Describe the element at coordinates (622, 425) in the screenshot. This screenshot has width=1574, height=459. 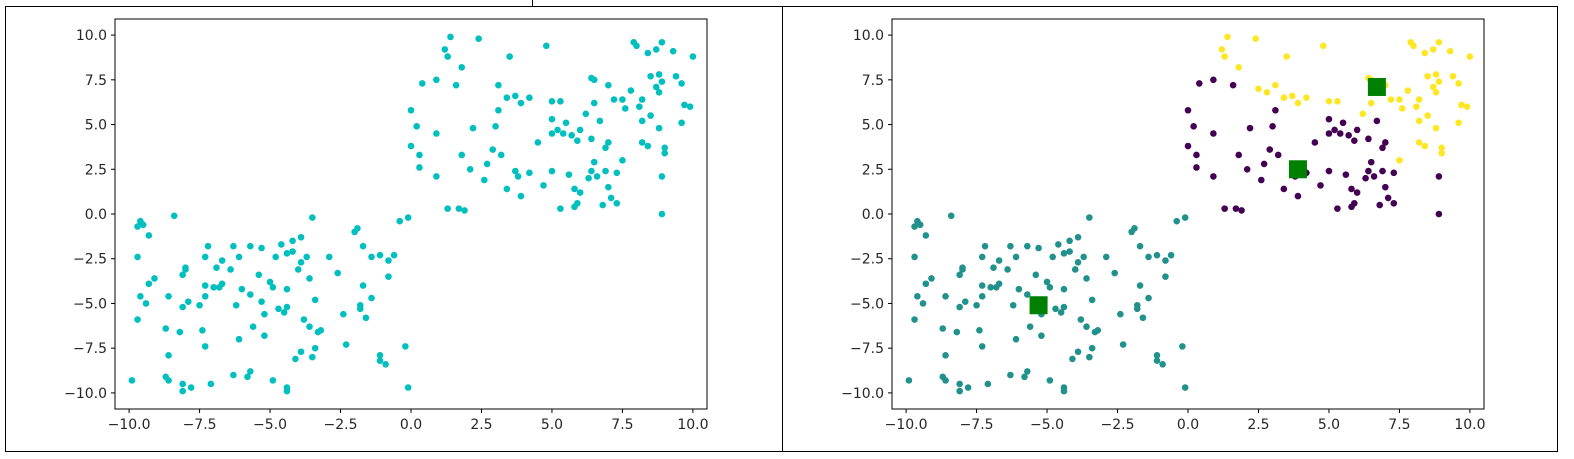
I see `x-tick-label: 7.5` at that location.